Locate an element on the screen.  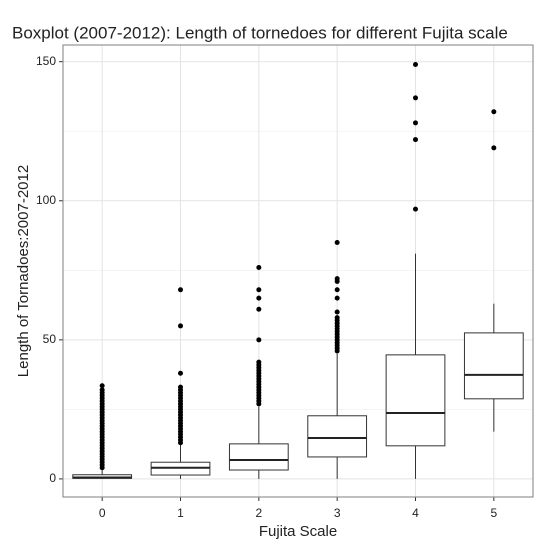
x-tick-label: 3 is located at coordinates (337, 513).